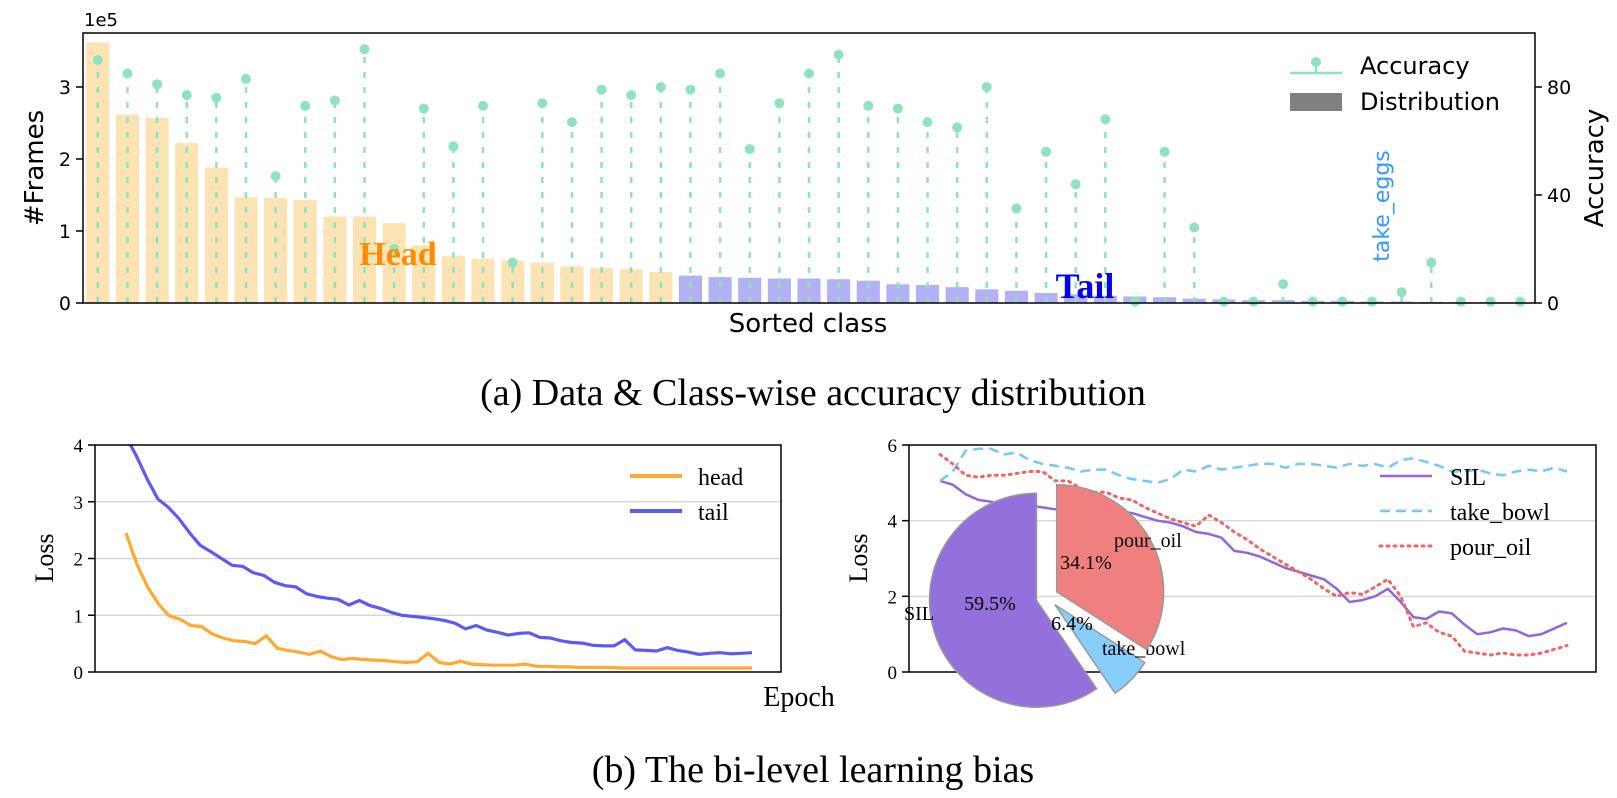  I want to click on lines-b-right, so click(1253, 552).